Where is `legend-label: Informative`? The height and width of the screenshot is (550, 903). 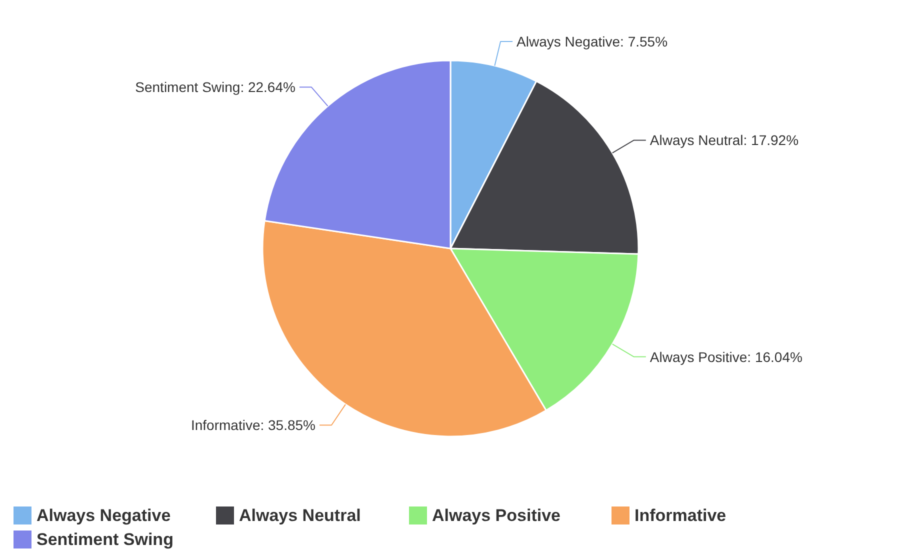 legend-label: Informative is located at coordinates (680, 515).